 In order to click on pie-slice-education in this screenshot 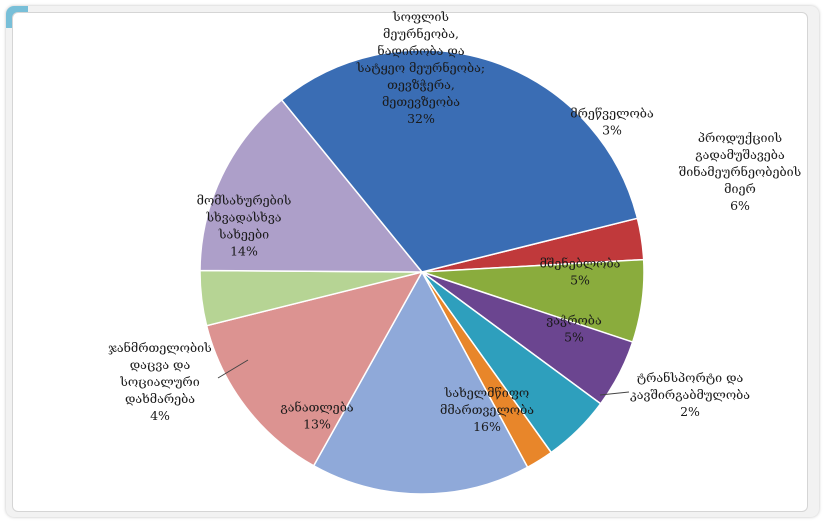, I will do `click(314, 368)`.